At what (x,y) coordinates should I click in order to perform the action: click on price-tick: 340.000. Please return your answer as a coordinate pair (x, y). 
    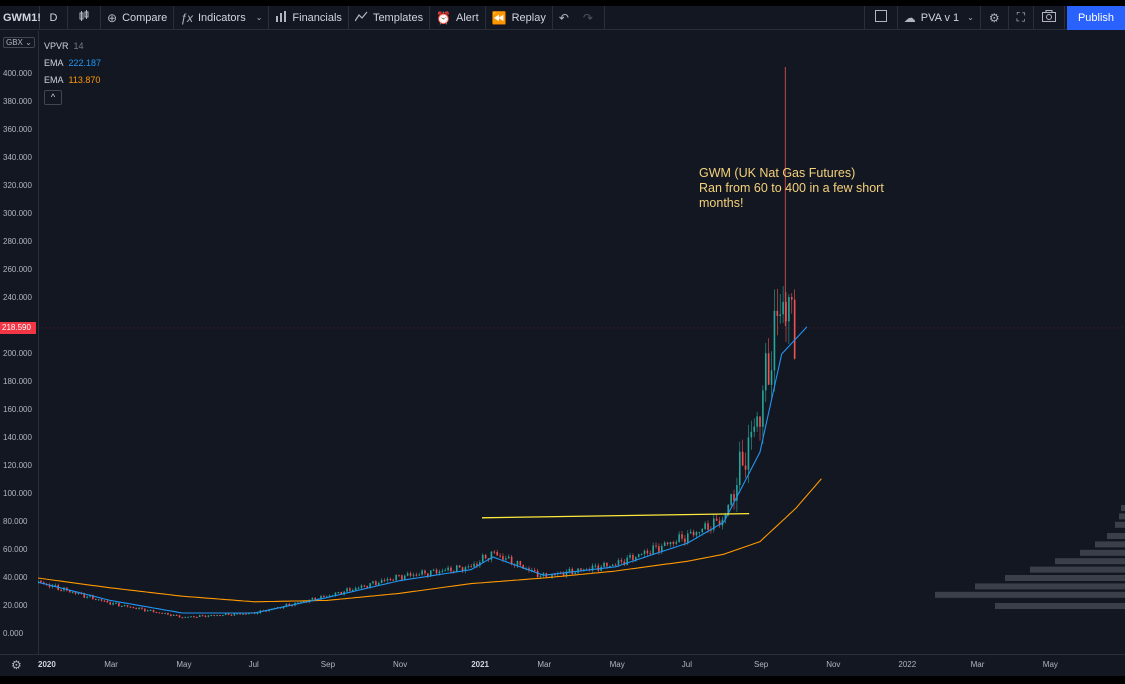
    Looking at the image, I should click on (17, 157).